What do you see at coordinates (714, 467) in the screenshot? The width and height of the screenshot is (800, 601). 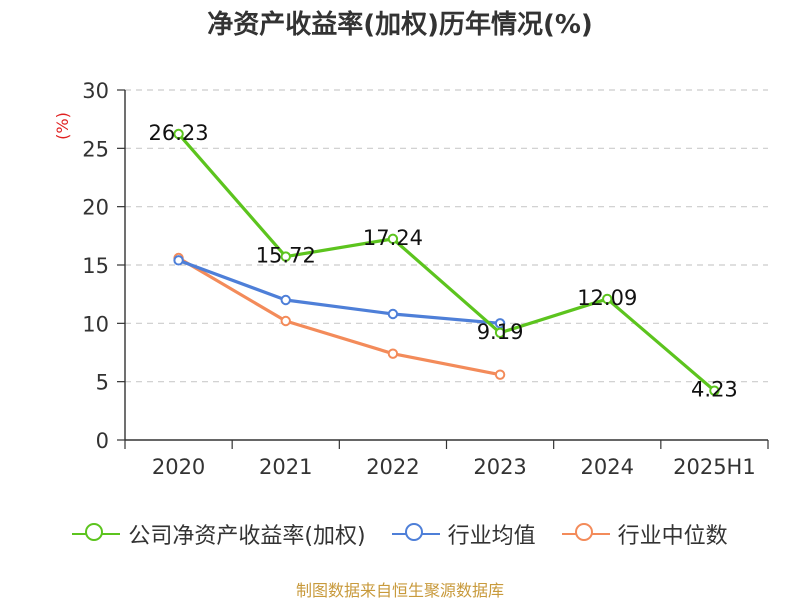 I see `x-tick-label: 2025H1` at bounding box center [714, 467].